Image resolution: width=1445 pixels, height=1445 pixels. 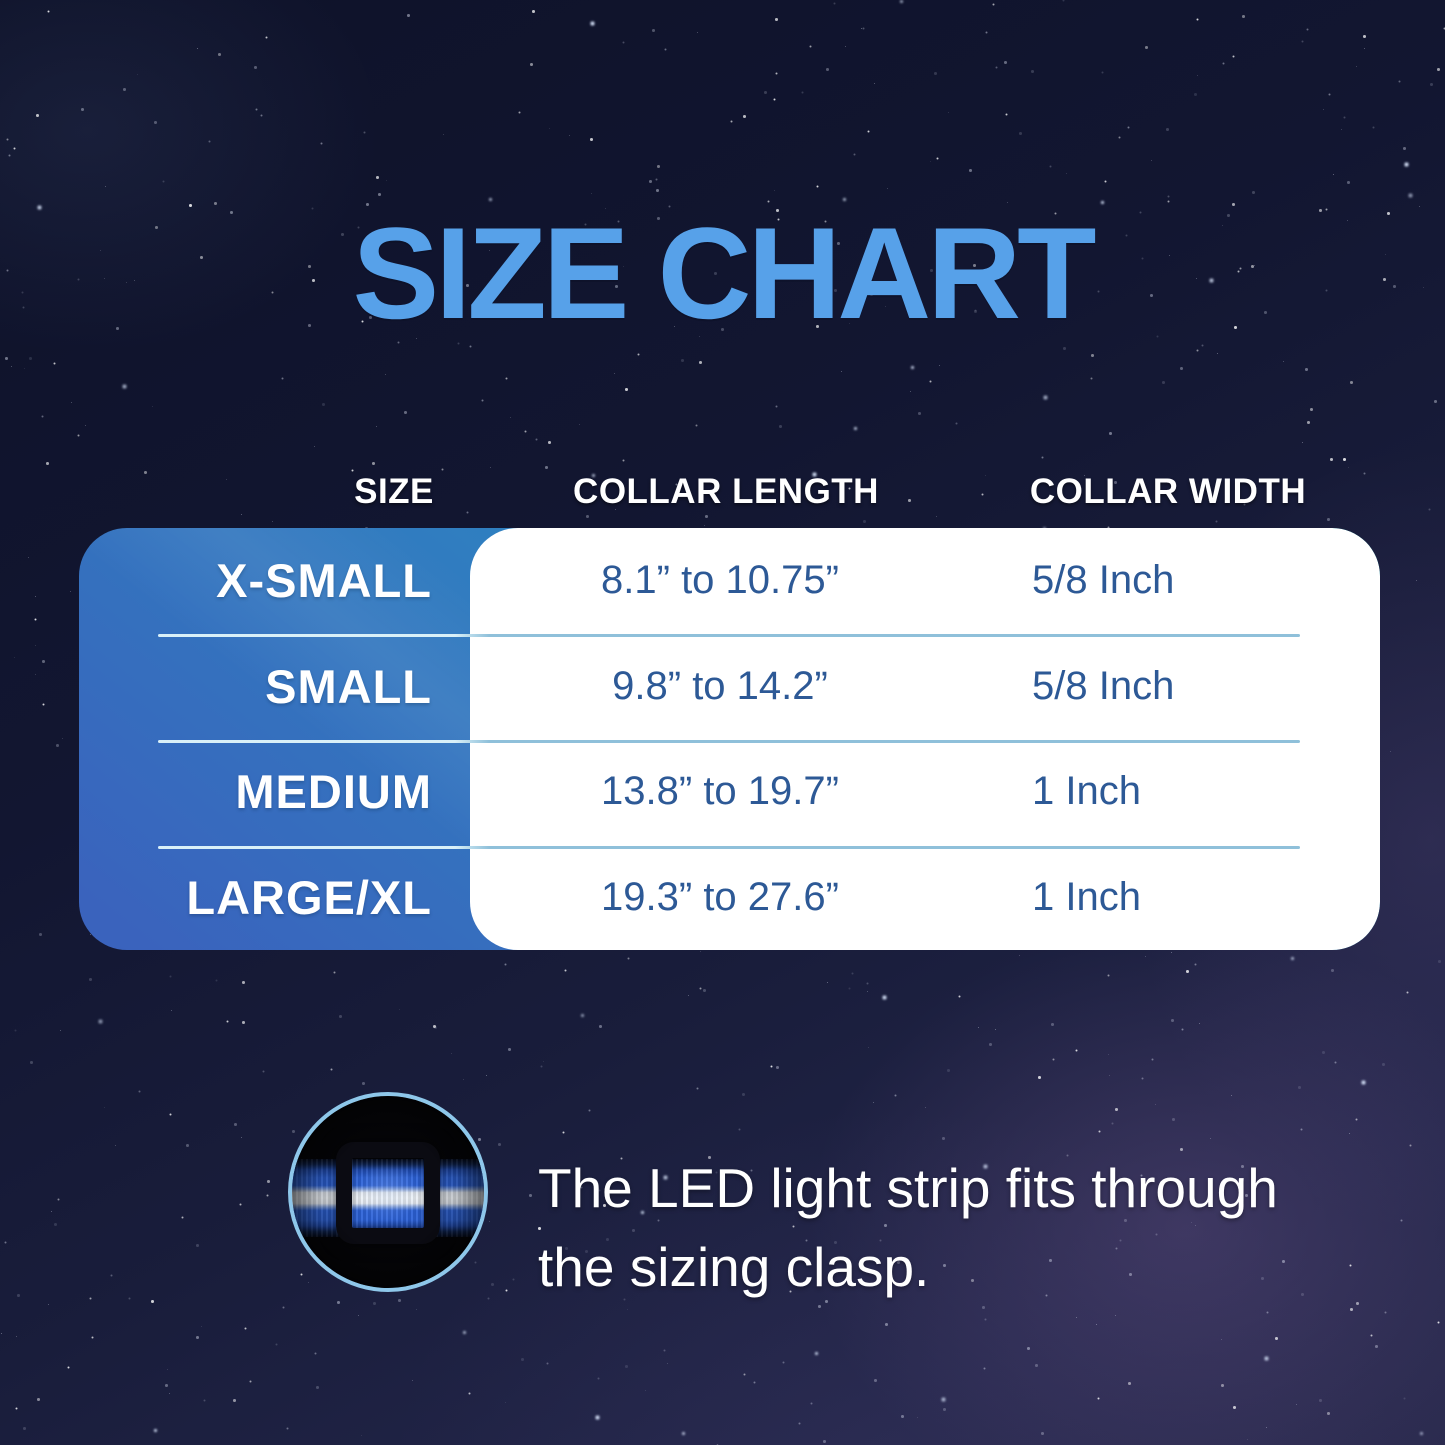 What do you see at coordinates (720, 791) in the screenshot?
I see `collar-length-value: 13.8” to 19.7”` at bounding box center [720, 791].